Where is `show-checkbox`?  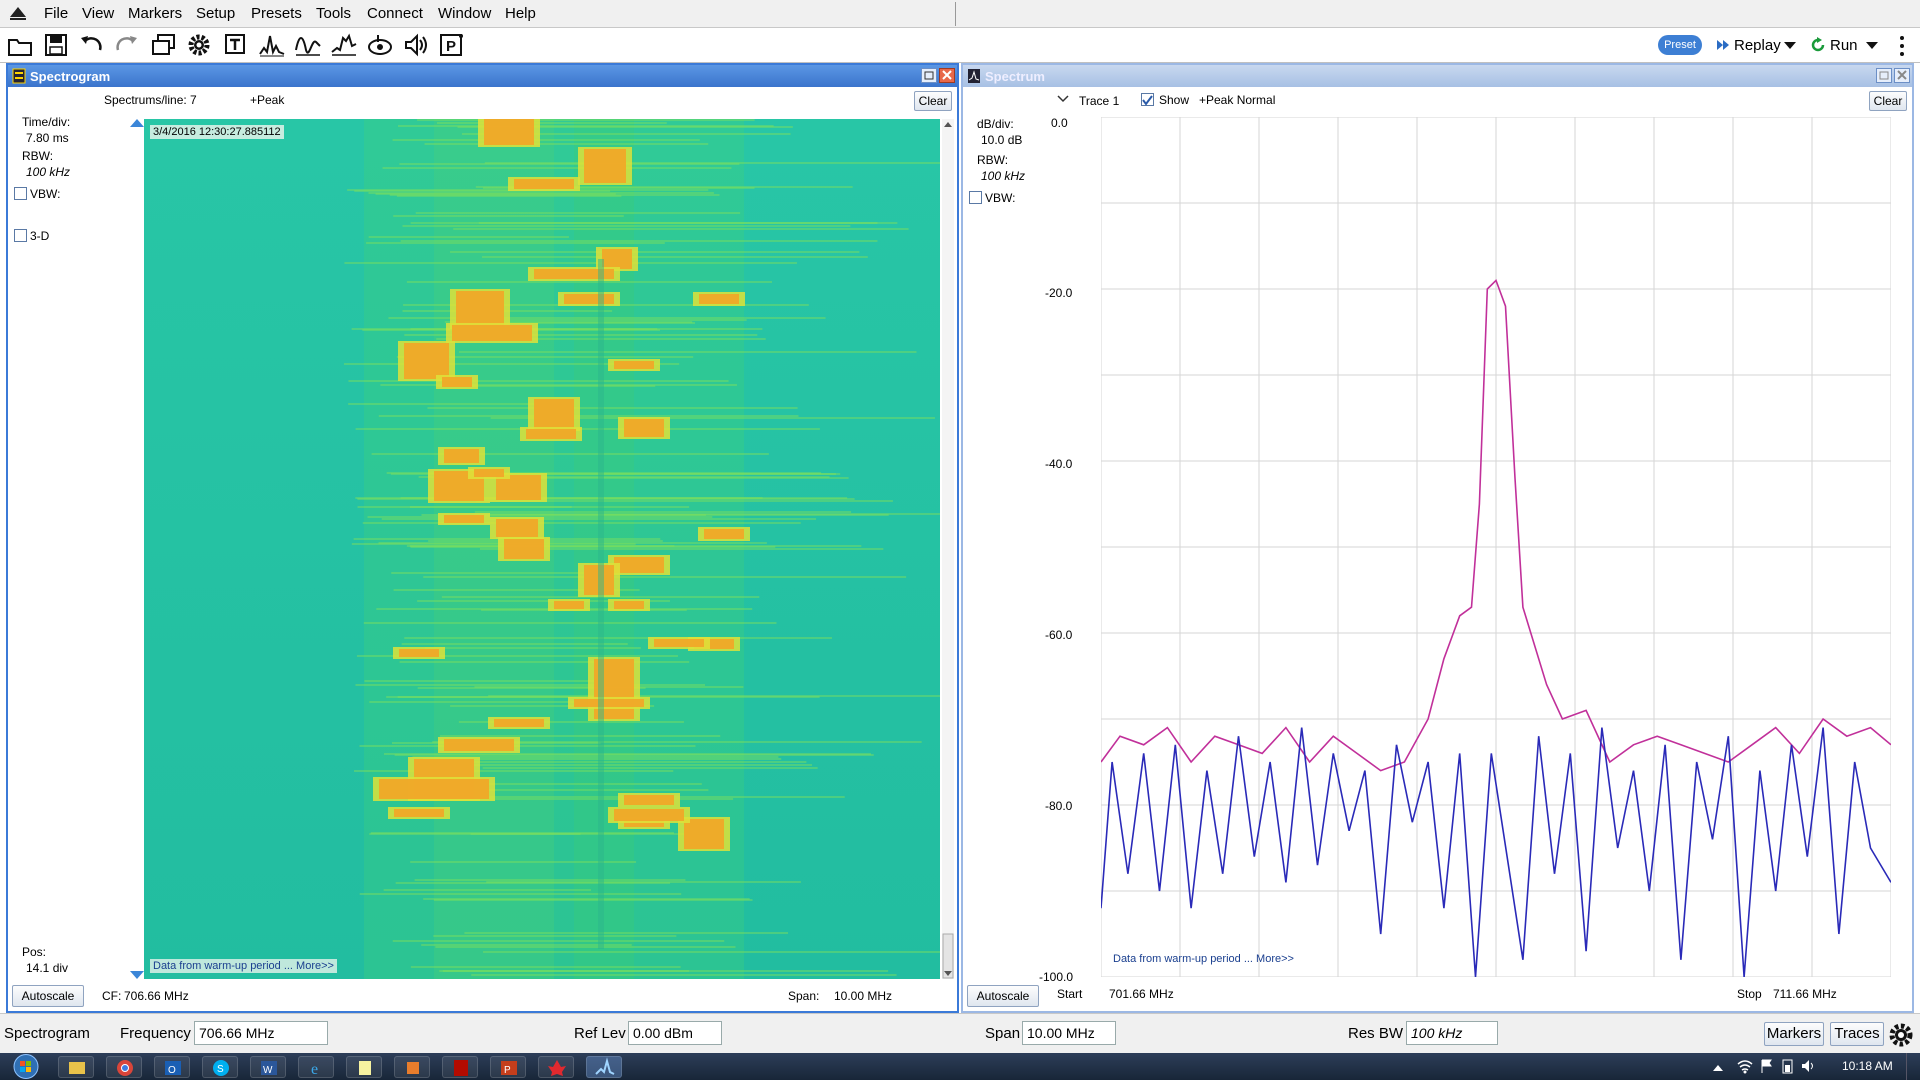 show-checkbox is located at coordinates (1147, 99).